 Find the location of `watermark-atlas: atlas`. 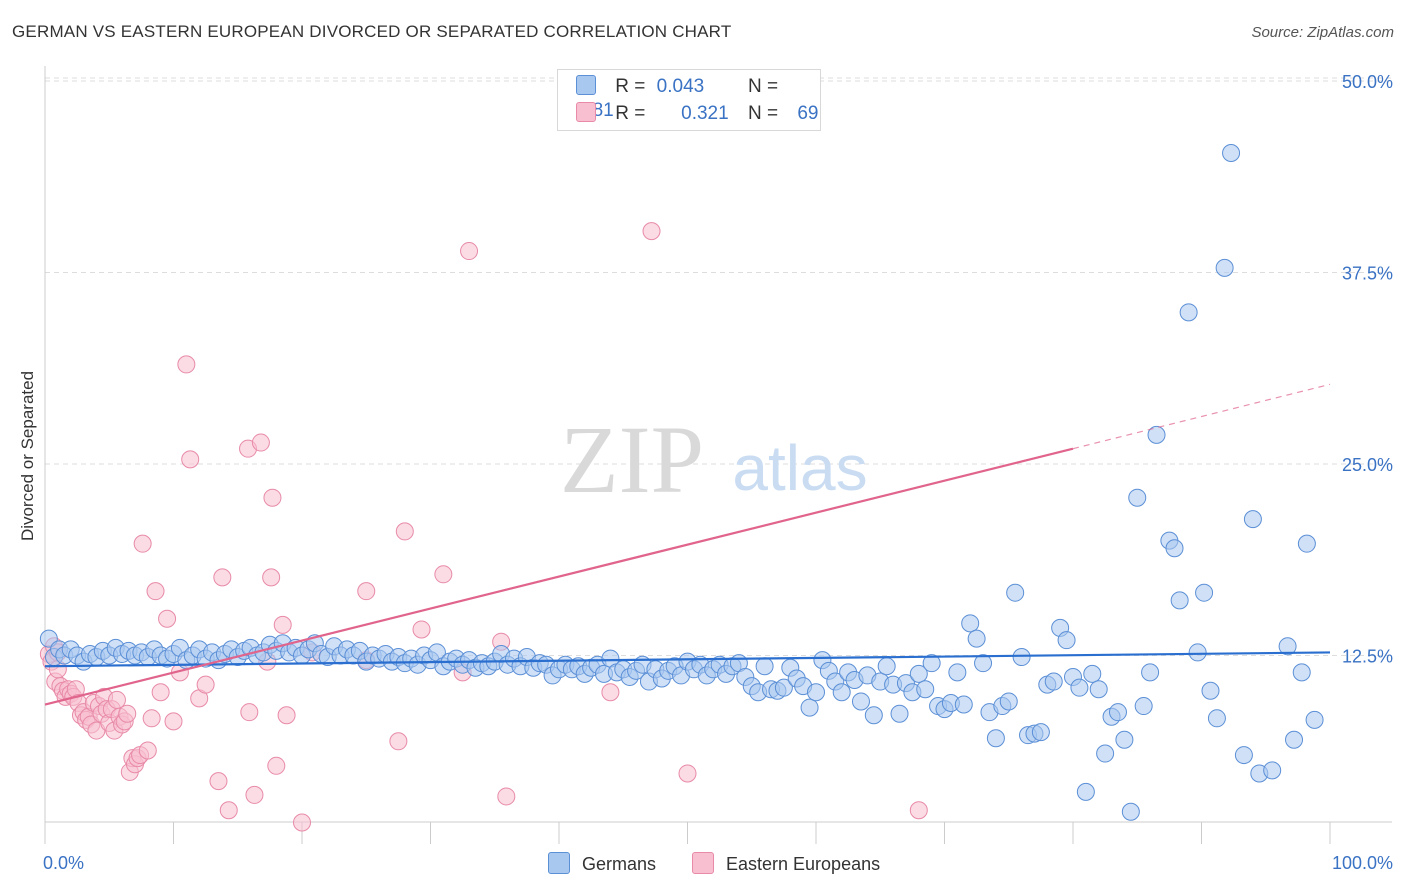

watermark-atlas: atlas is located at coordinates (799, 468).